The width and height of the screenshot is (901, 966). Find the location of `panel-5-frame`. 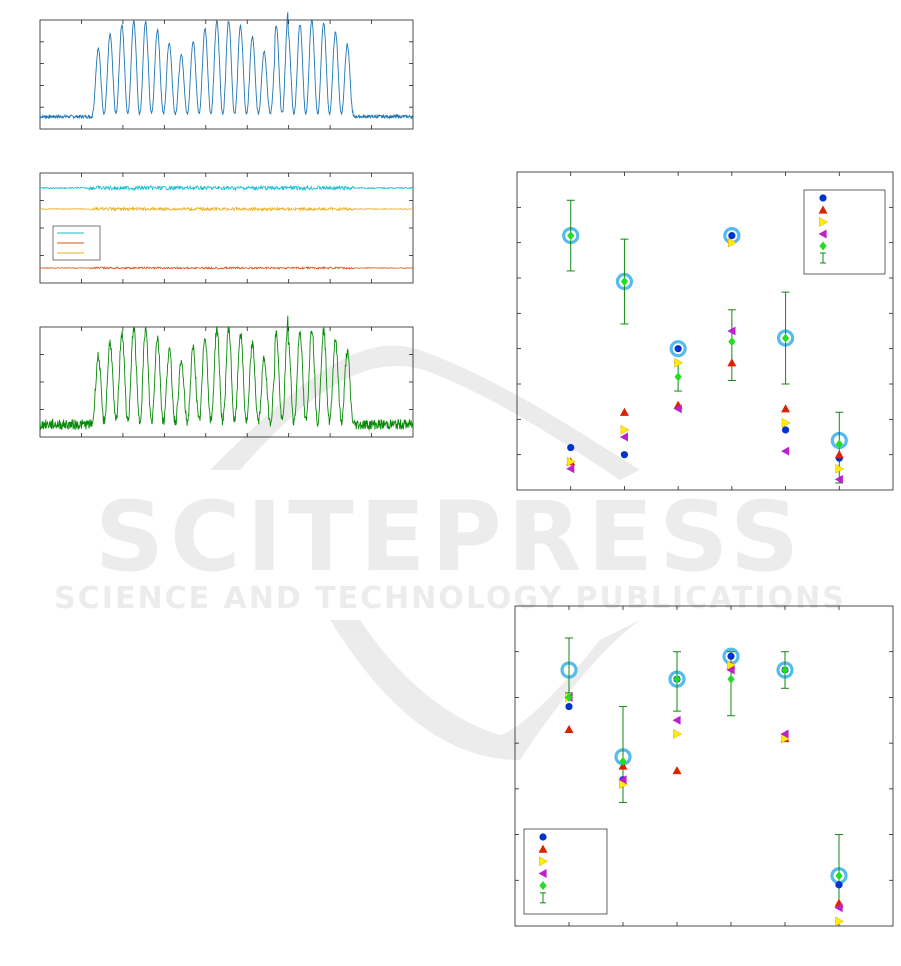

panel-5-frame is located at coordinates (704, 766).